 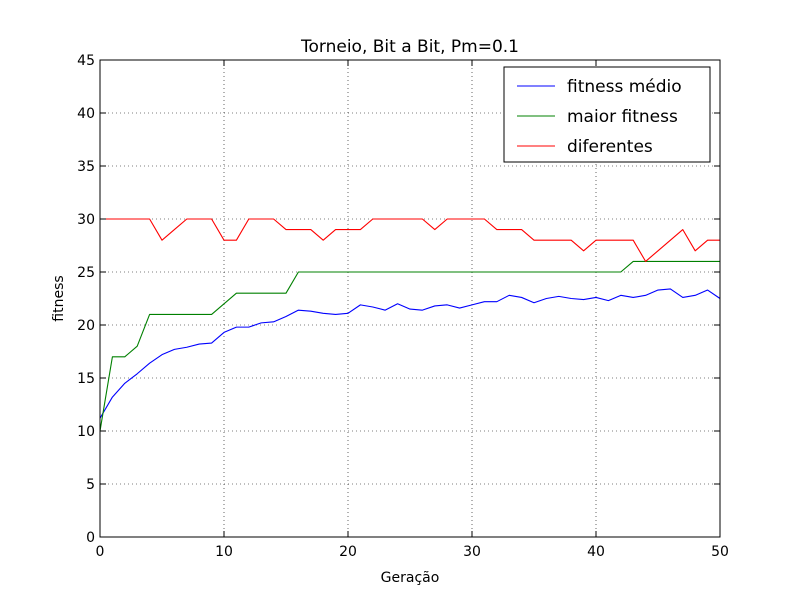 I want to click on legend: fitness médio maior fitness diferentes, so click(x=607, y=114).